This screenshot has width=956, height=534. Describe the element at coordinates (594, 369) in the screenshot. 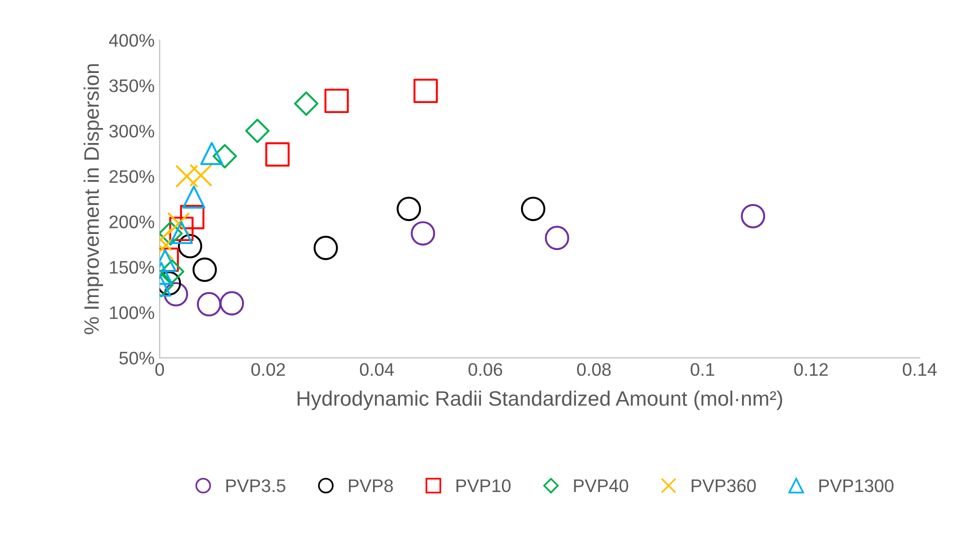

I see `x-tick-label: 0.08` at that location.